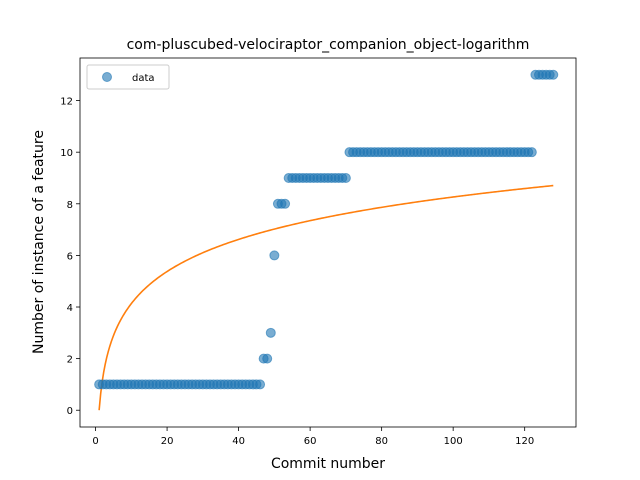 The image size is (640, 480). I want to click on y-tick-label: 4, so click(70, 308).